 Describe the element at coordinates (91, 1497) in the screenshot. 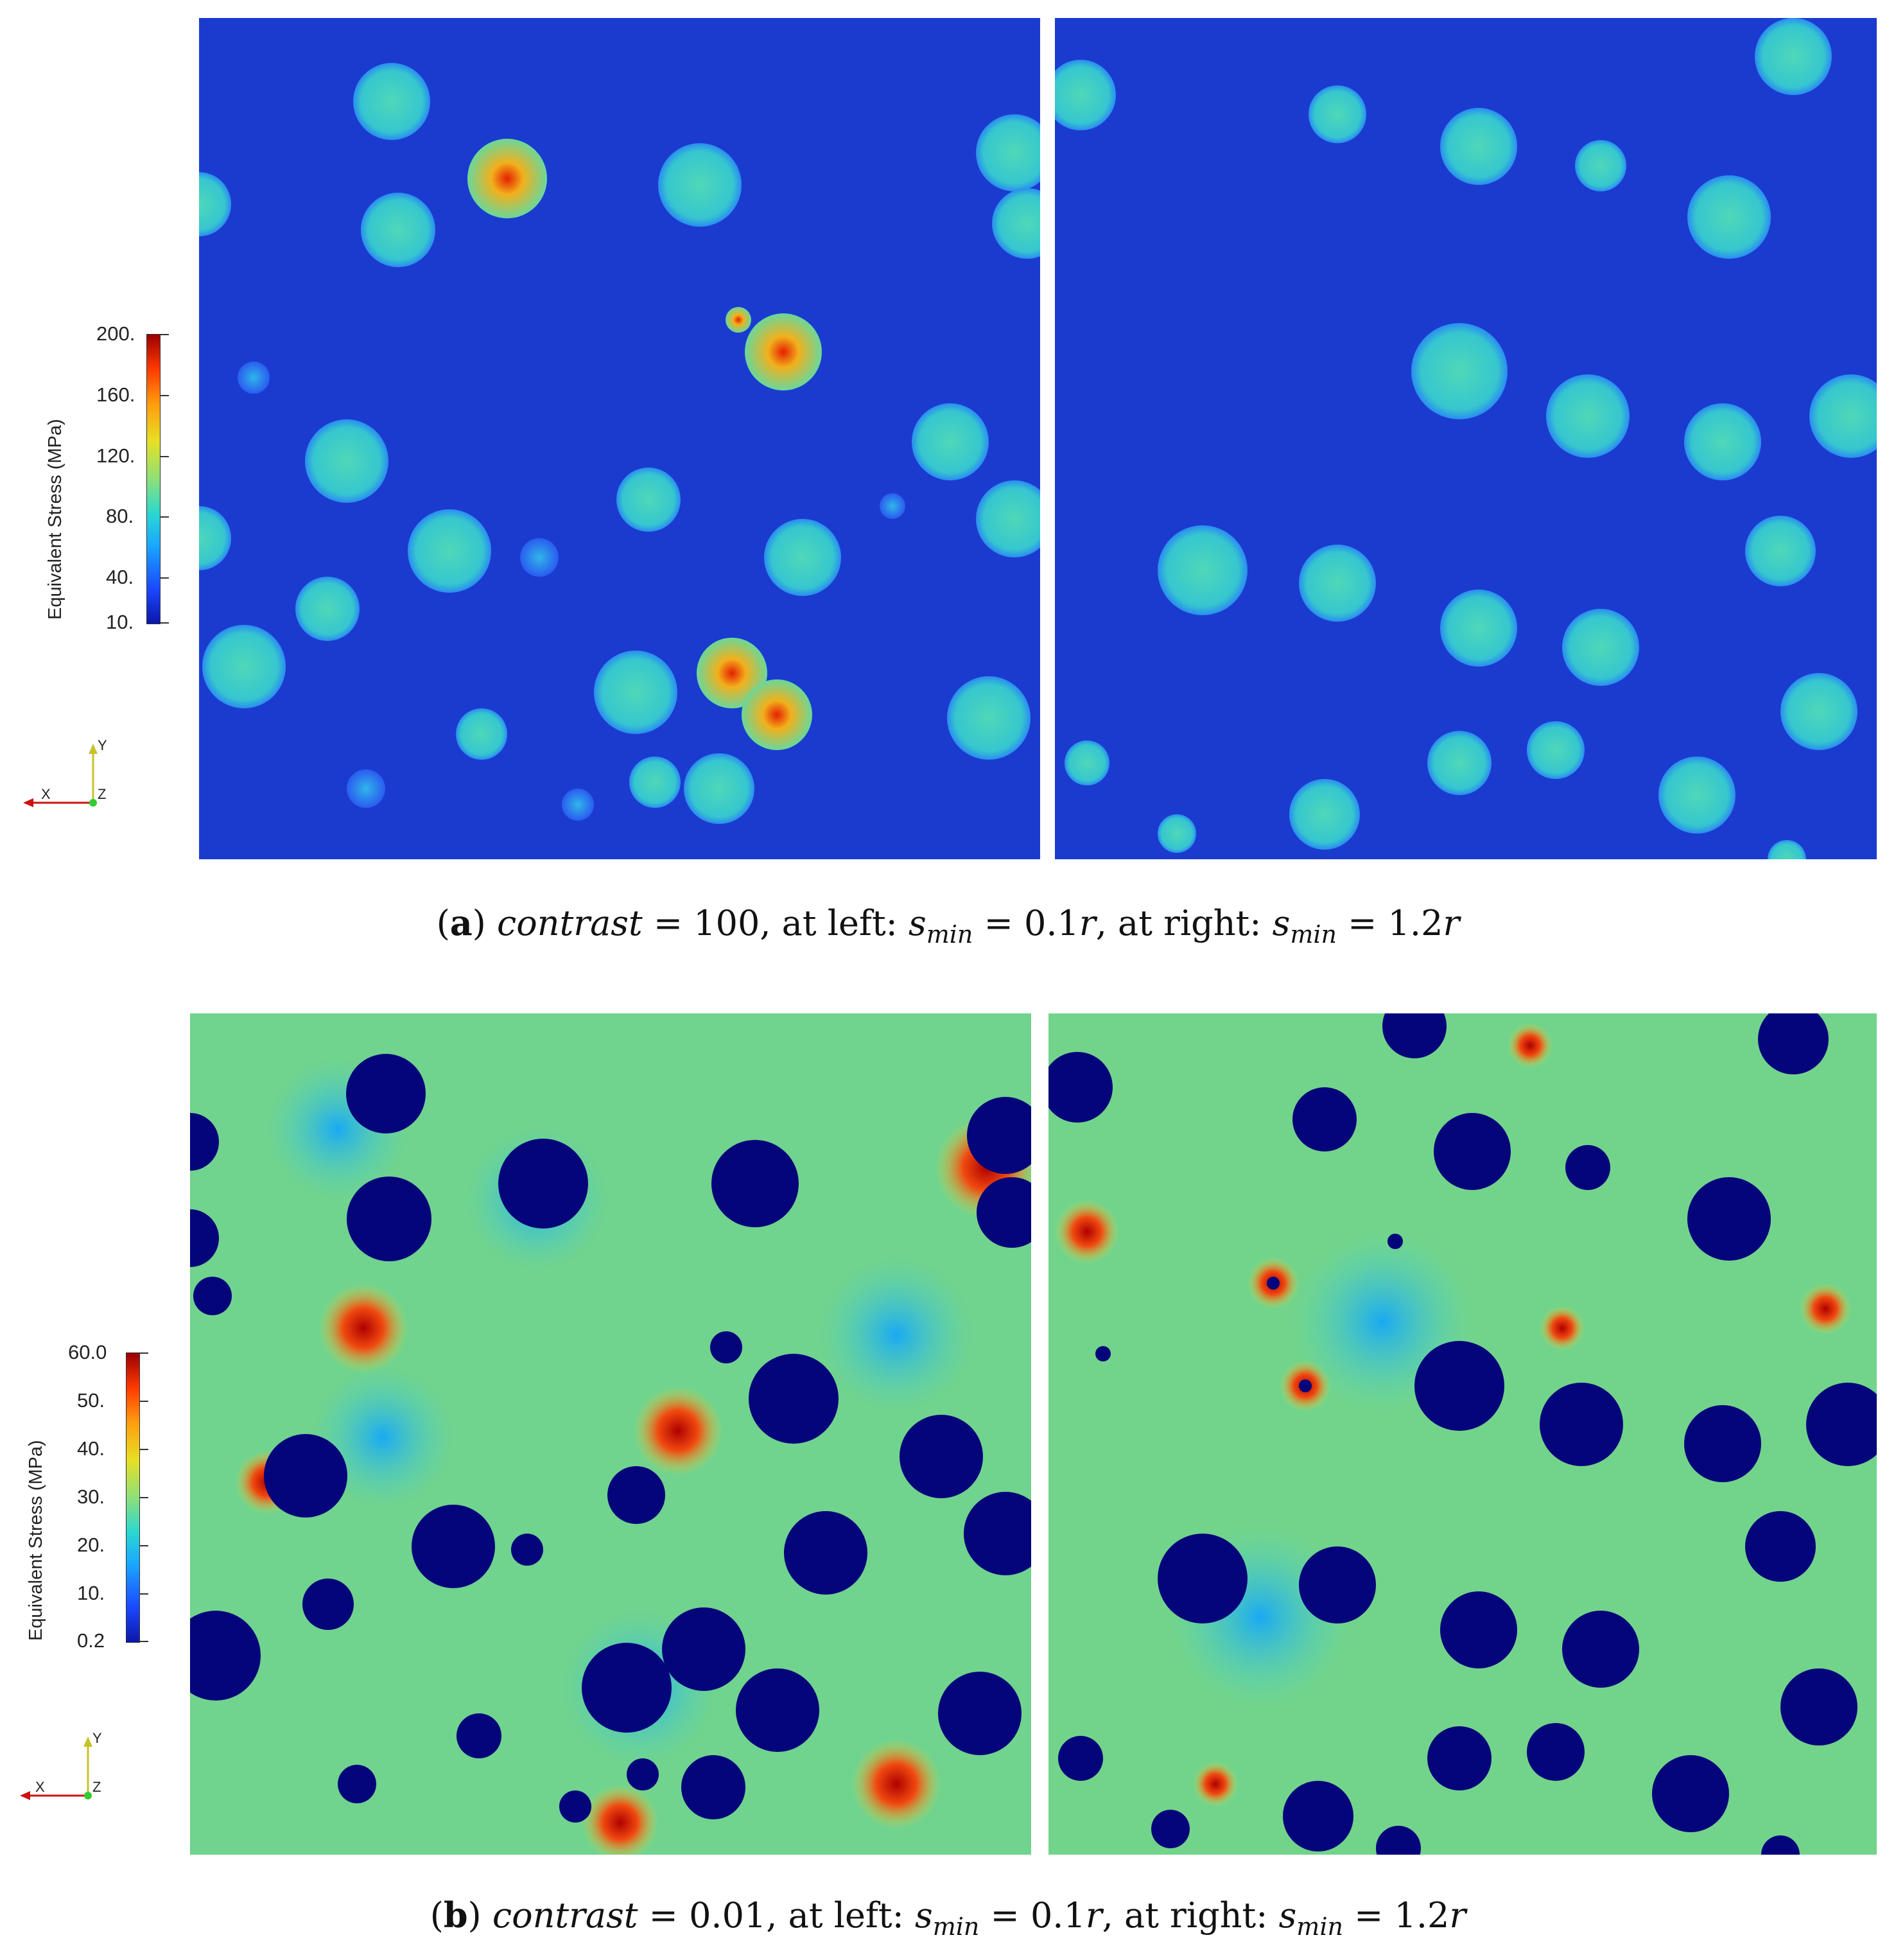

I see `colorbar-b-tick-30: 30.` at that location.